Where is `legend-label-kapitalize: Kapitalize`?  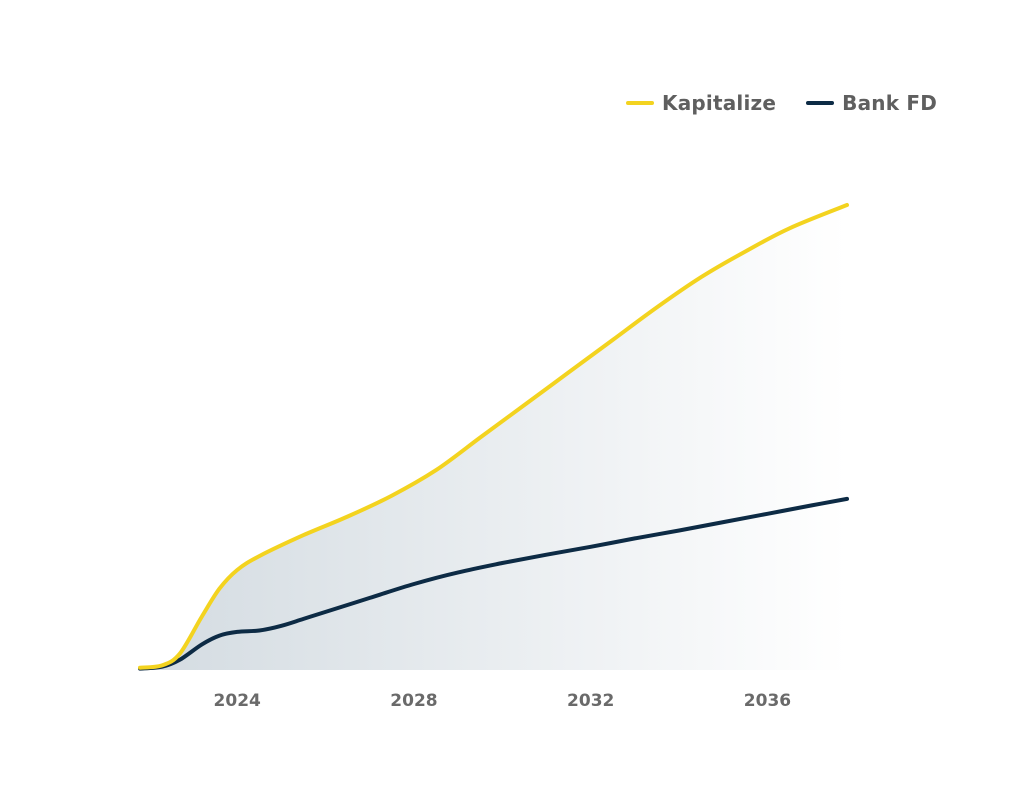 legend-label-kapitalize: Kapitalize is located at coordinates (719, 103).